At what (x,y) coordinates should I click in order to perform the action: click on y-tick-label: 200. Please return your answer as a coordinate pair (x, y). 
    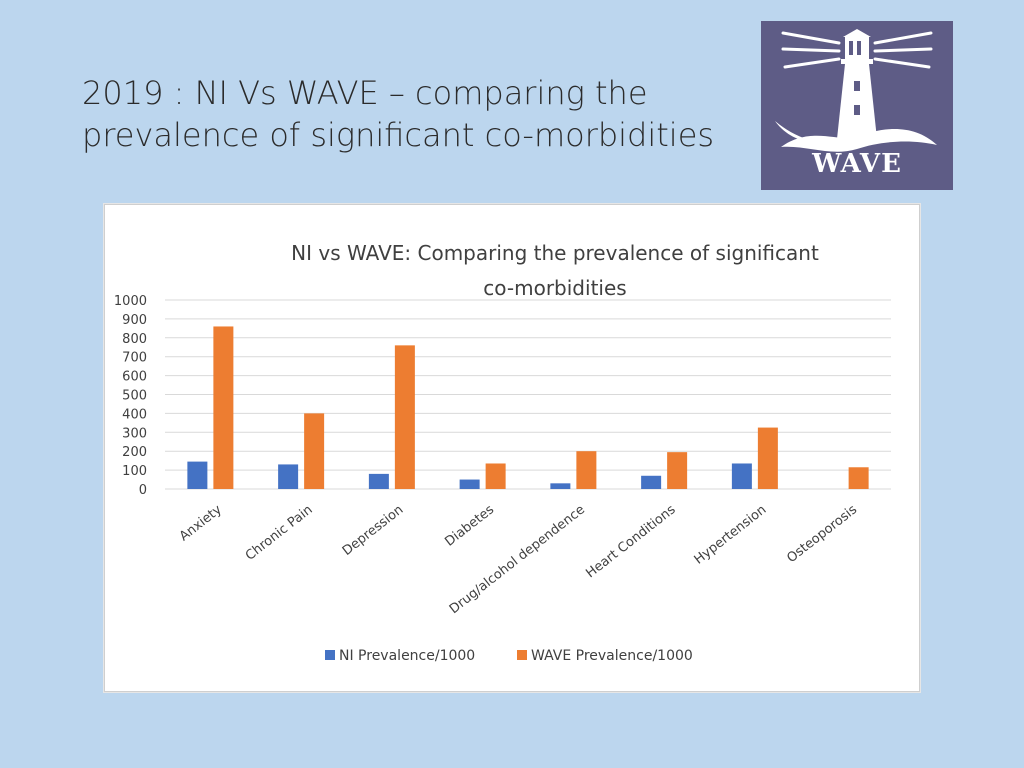
    Looking at the image, I should click on (134, 452).